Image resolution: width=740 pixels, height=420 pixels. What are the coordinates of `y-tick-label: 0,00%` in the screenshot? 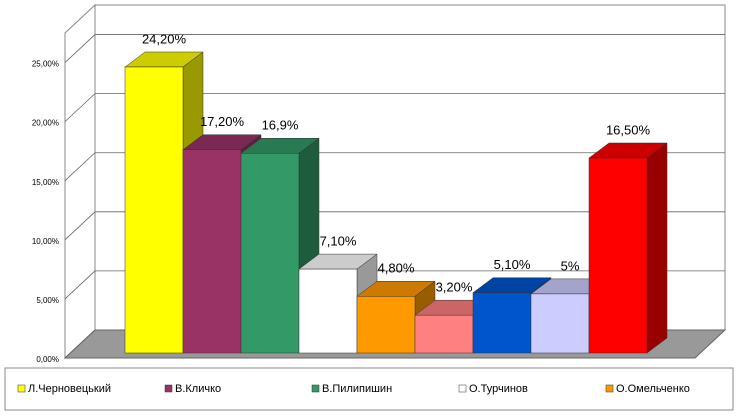 It's located at (47, 359).